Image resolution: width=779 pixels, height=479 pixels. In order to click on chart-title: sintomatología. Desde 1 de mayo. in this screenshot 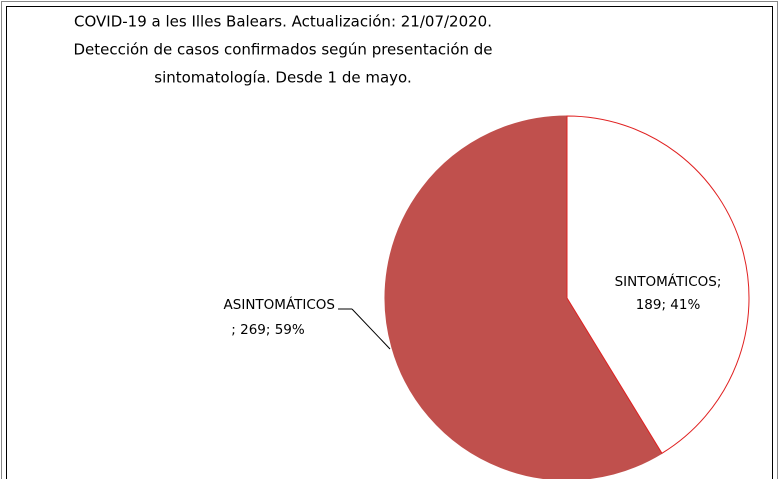, I will do `click(282, 78)`.